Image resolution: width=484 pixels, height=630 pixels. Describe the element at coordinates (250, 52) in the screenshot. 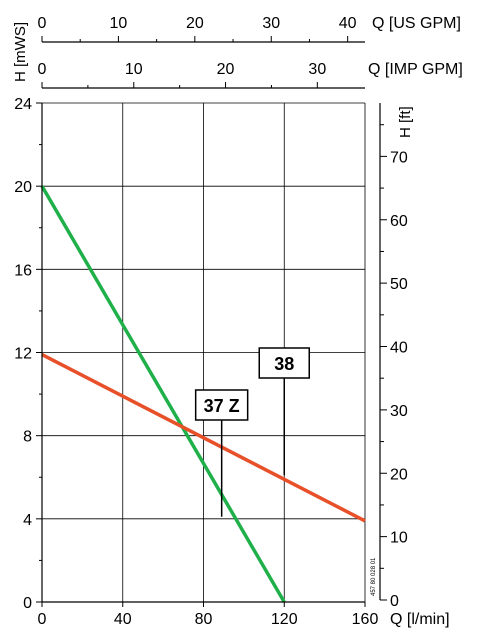

I see `top-axes: 0 10 20 30 40 Q [US GPM] 0 10 20 30 Q [IMP GPM]` at that location.